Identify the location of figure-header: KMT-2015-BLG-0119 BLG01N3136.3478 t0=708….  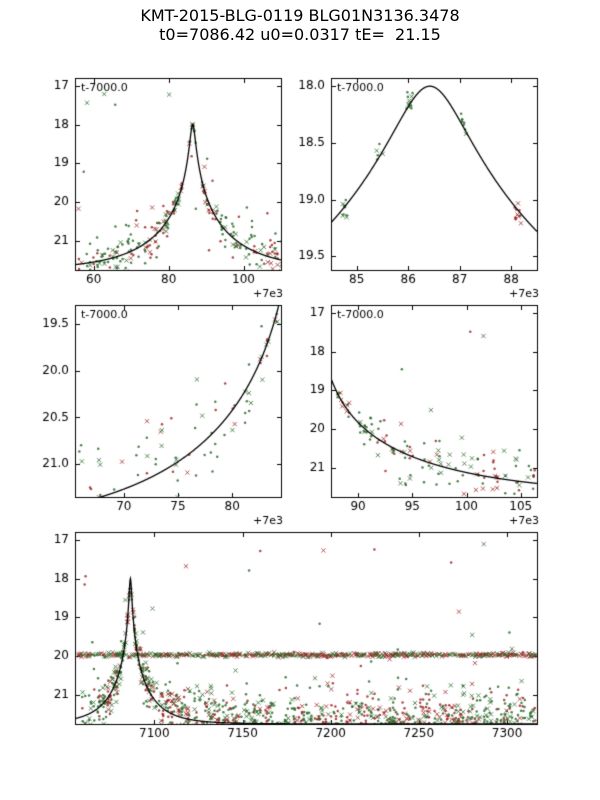
(300, 25).